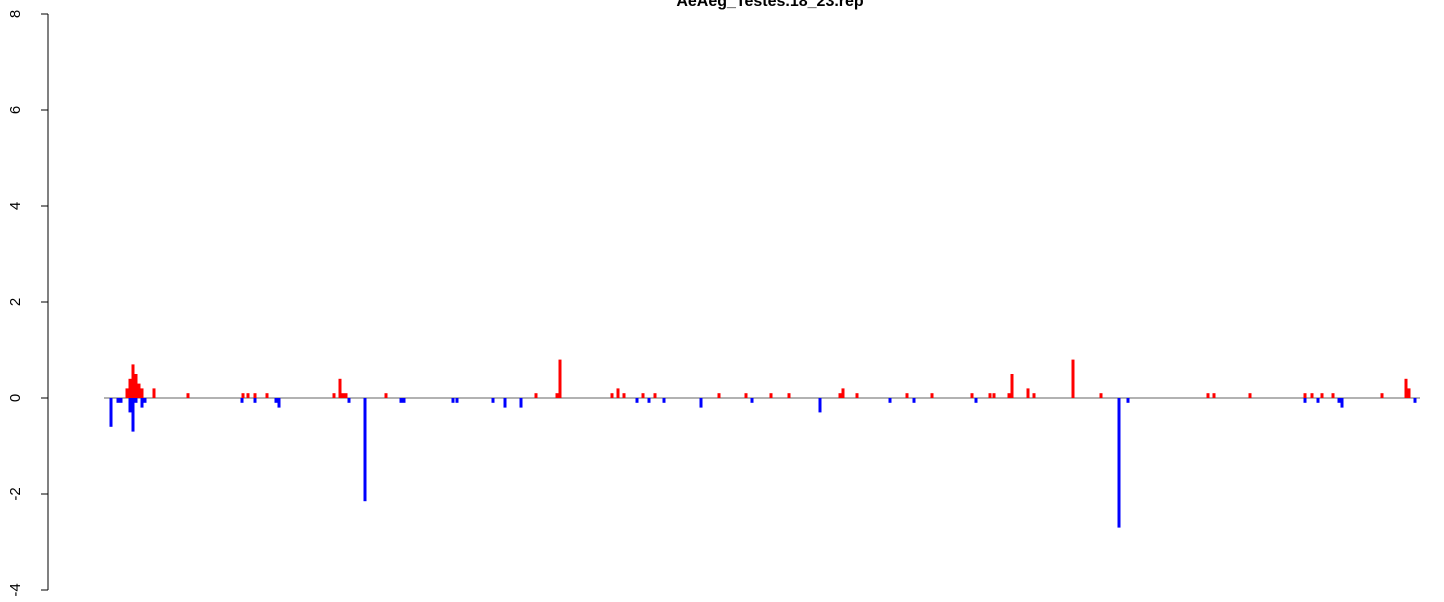 This screenshot has width=1444, height=602. What do you see at coordinates (15, 398) in the screenshot?
I see `y-tick-label: 0` at bounding box center [15, 398].